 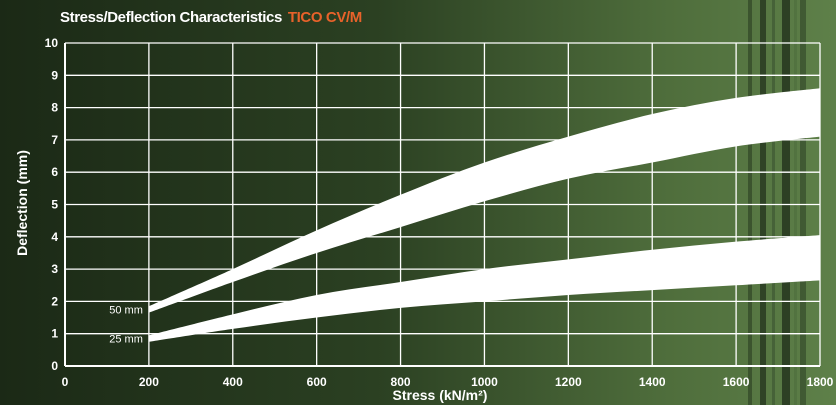 What do you see at coordinates (126, 310) in the screenshot?
I see `series-label-0: 50 mm` at bounding box center [126, 310].